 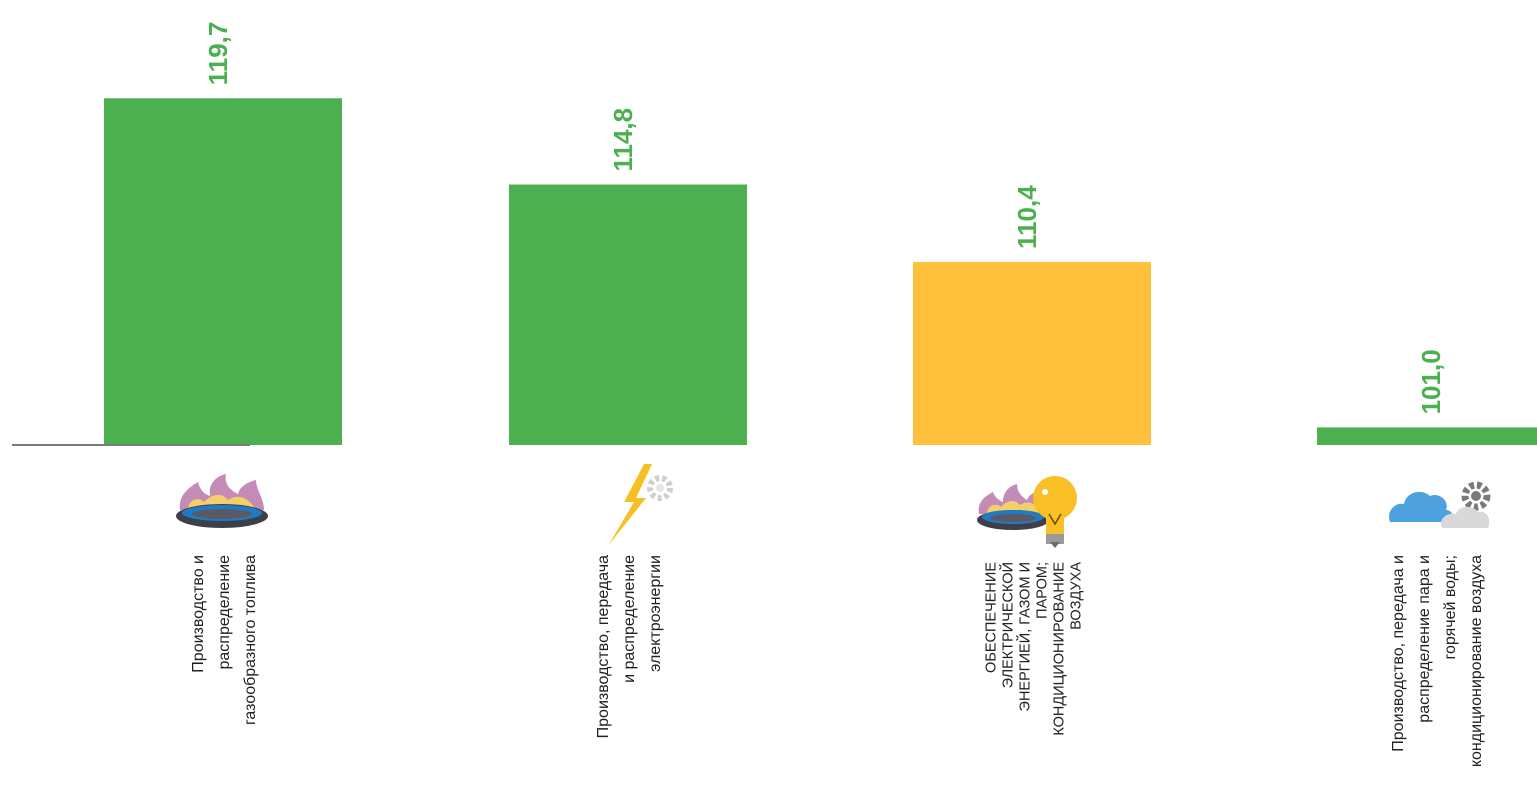 What do you see at coordinates (603, 646) in the screenshot?
I see `category-label-2-line-1: Производство, передача` at bounding box center [603, 646].